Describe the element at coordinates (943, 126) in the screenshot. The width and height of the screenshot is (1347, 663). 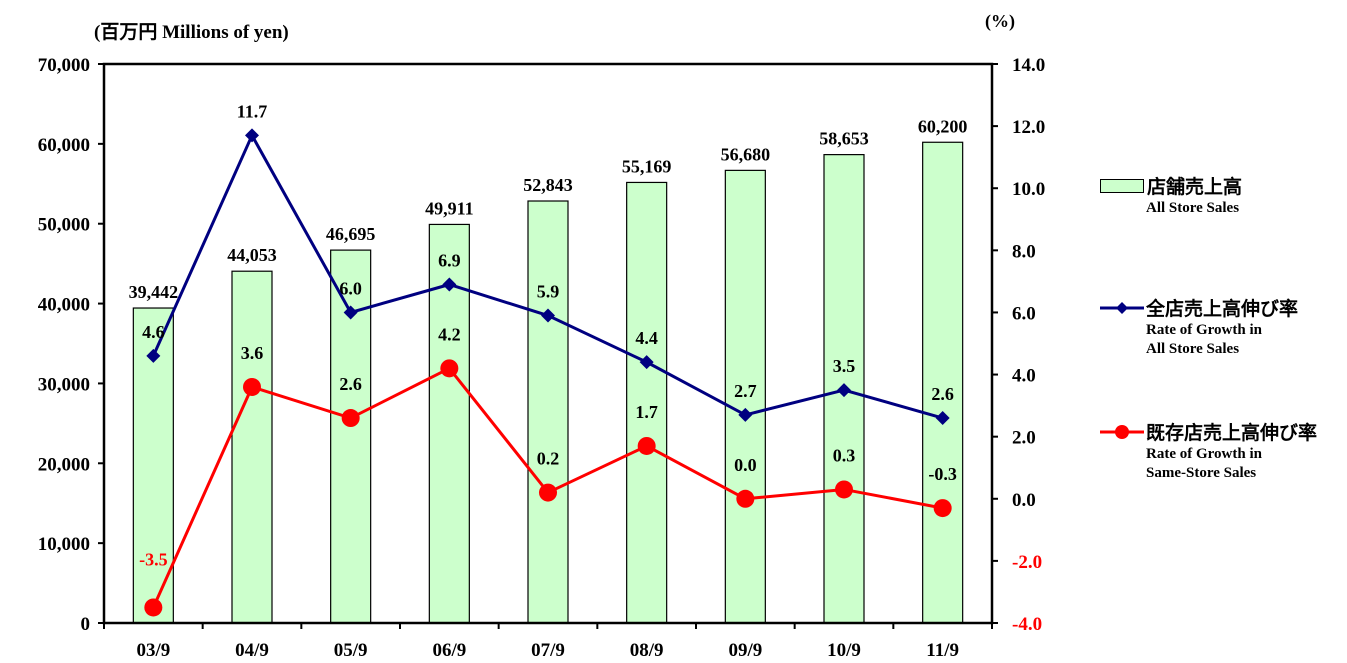
I see `bar-value-label: 60,200` at that location.